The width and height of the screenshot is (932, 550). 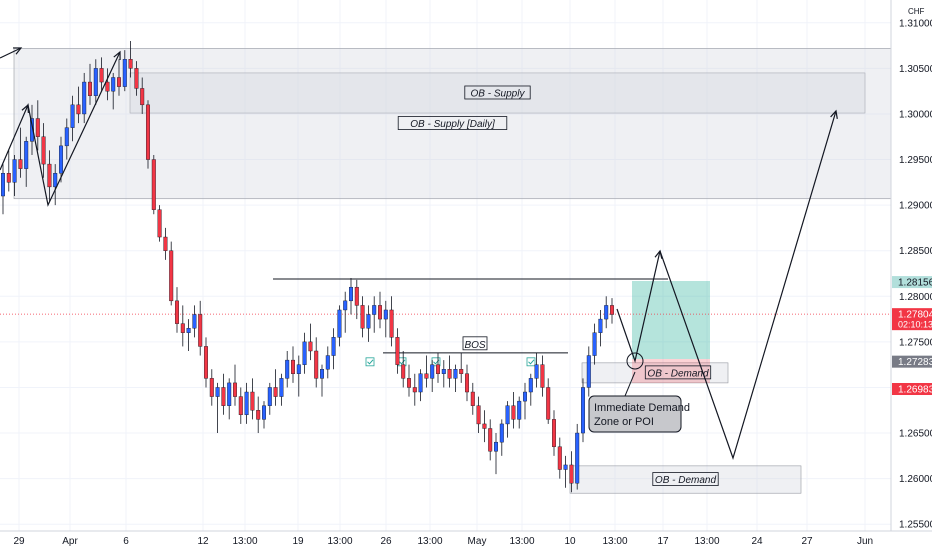 I want to click on position-take-profit-area, so click(x=671, y=320).